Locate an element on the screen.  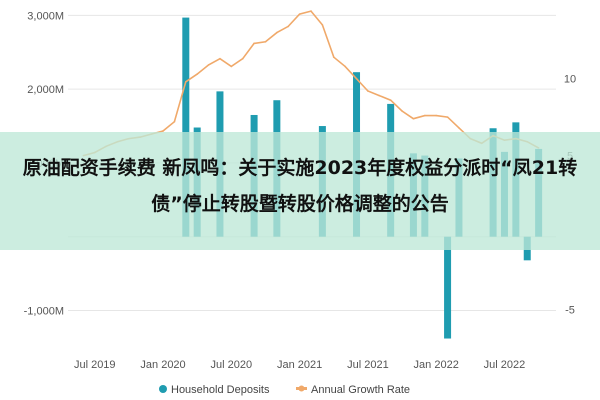
x-tick-label: Jan 2021 is located at coordinates (299, 365).